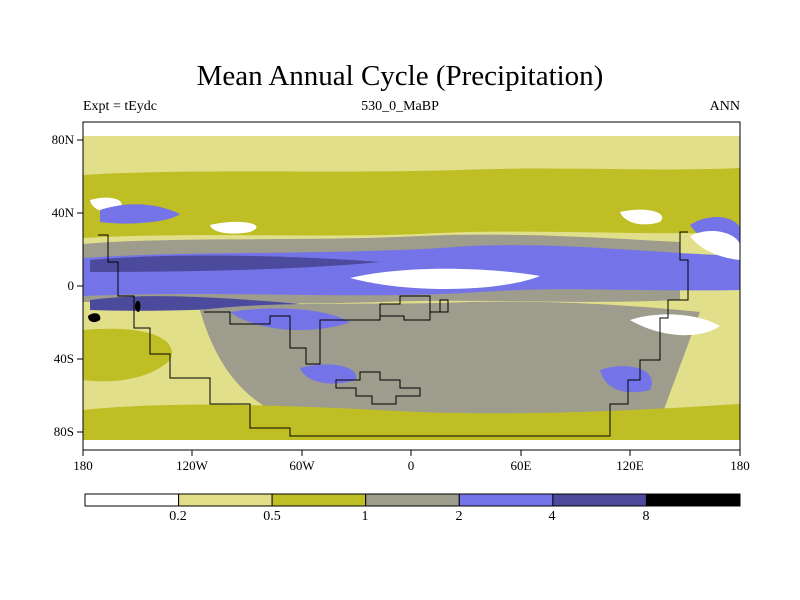 The height and width of the screenshot is (600, 800). What do you see at coordinates (685, 283) in the screenshot?
I see `contour-band-east-white` at bounding box center [685, 283].